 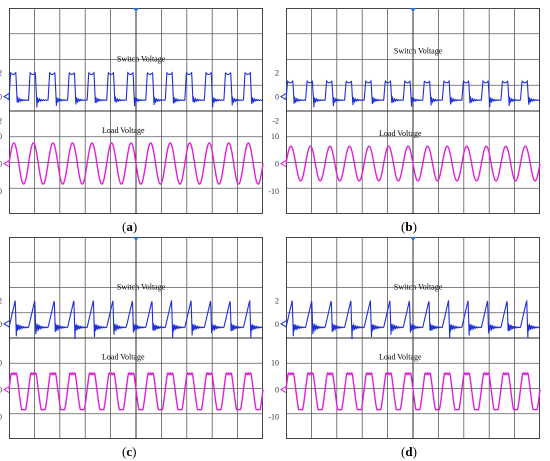 I want to click on caption-d-letter: d, so click(x=409, y=451).